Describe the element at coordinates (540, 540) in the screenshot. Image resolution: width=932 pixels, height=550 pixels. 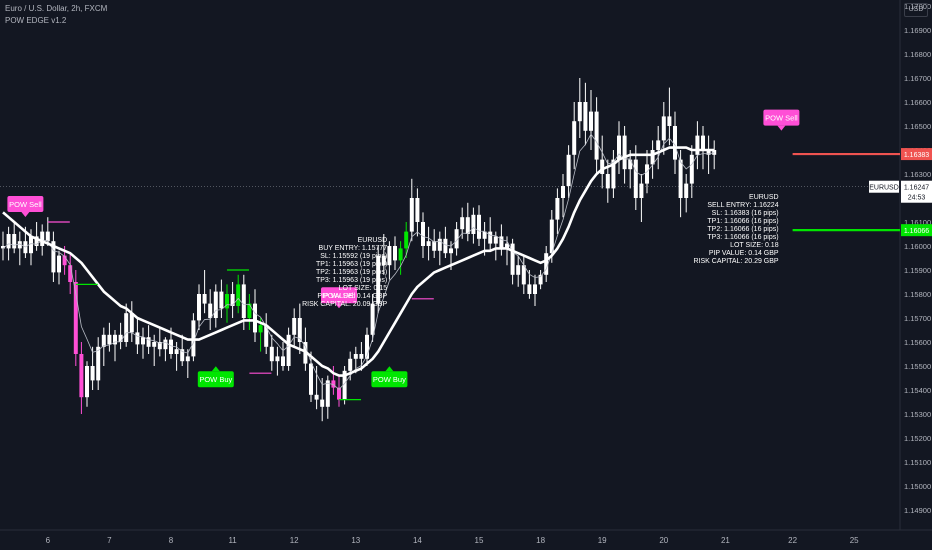
I see `time-axis-label: 18` at that location.